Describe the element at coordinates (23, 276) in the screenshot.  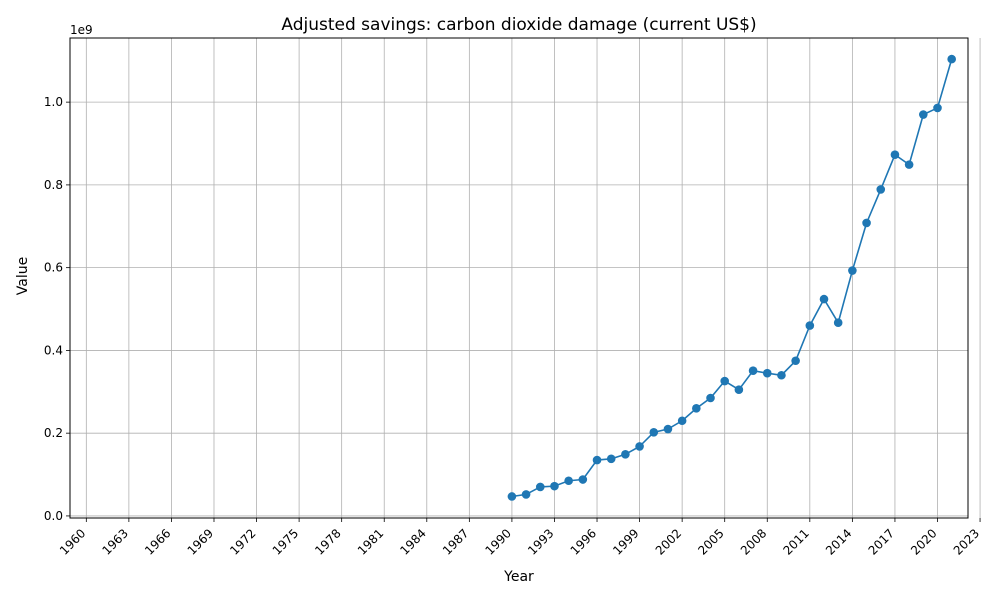
I see `y-axis-label: Value` at that location.